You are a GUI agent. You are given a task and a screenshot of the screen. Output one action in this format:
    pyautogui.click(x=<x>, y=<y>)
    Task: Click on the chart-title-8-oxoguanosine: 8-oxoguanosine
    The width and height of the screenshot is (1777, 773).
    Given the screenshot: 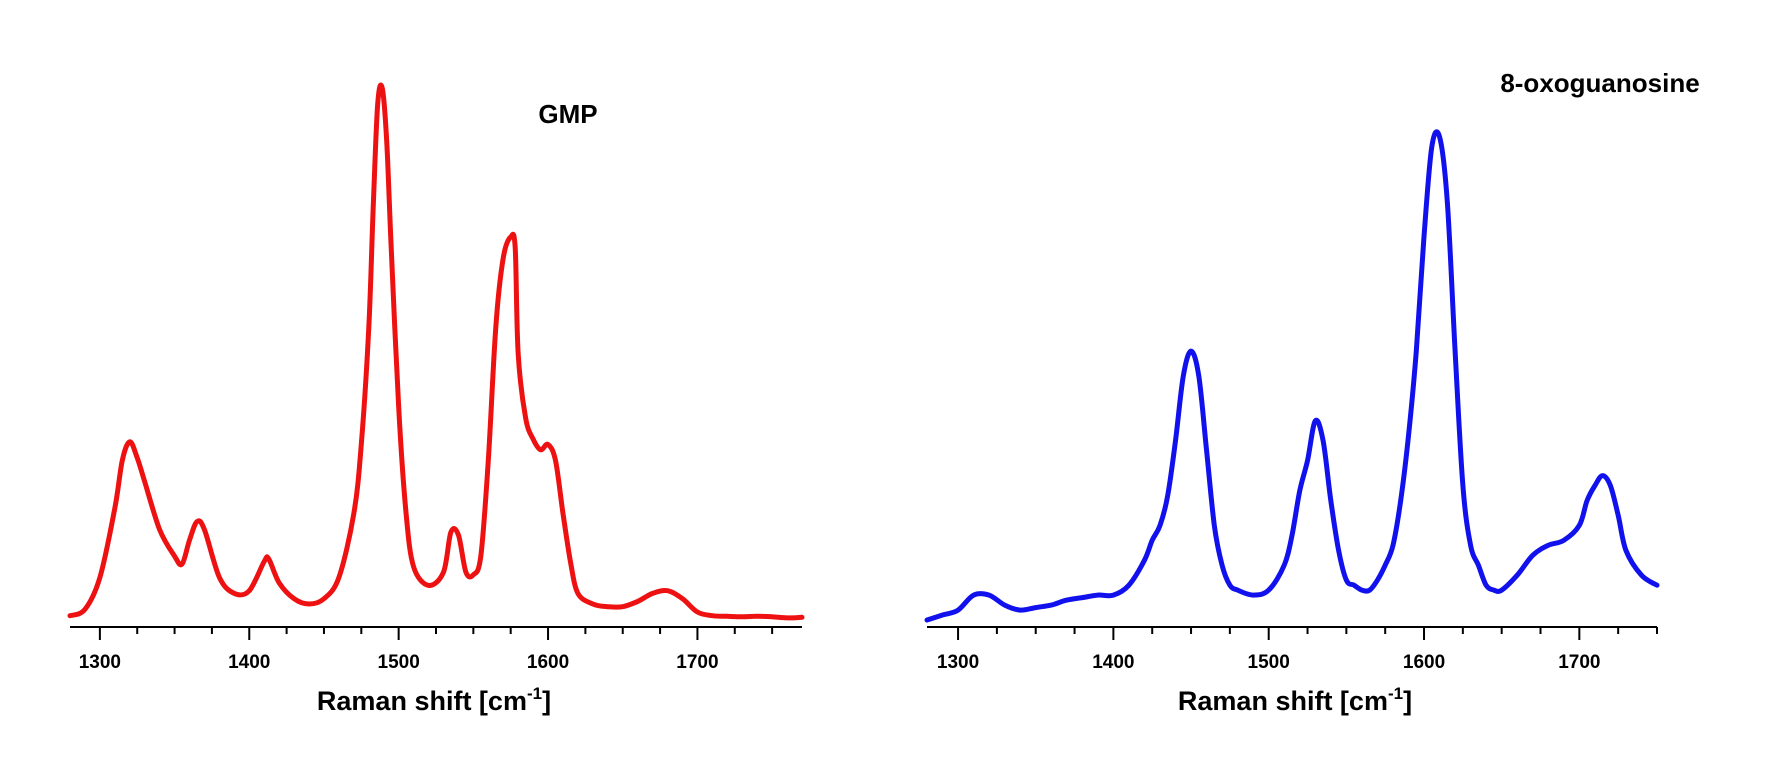 What is the action you would take?
    pyautogui.click(x=1599, y=83)
    